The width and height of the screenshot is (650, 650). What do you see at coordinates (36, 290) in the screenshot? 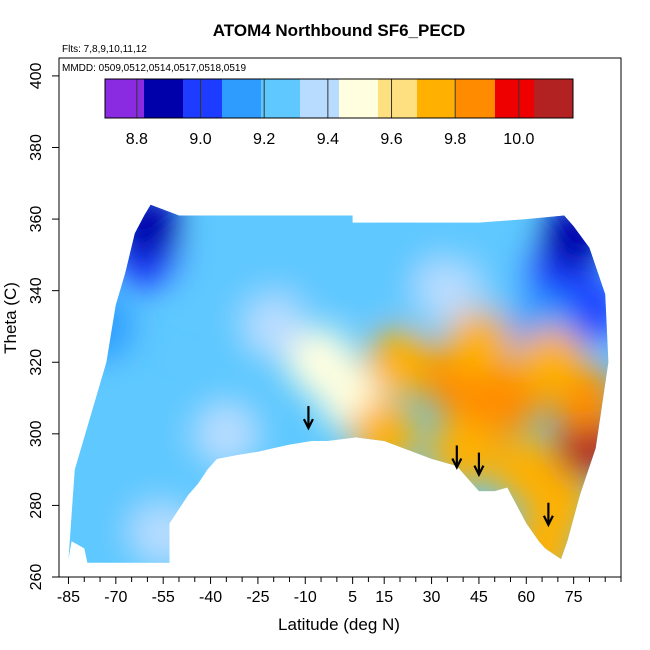
I see `y-tick-label-4: 340` at bounding box center [36, 290].